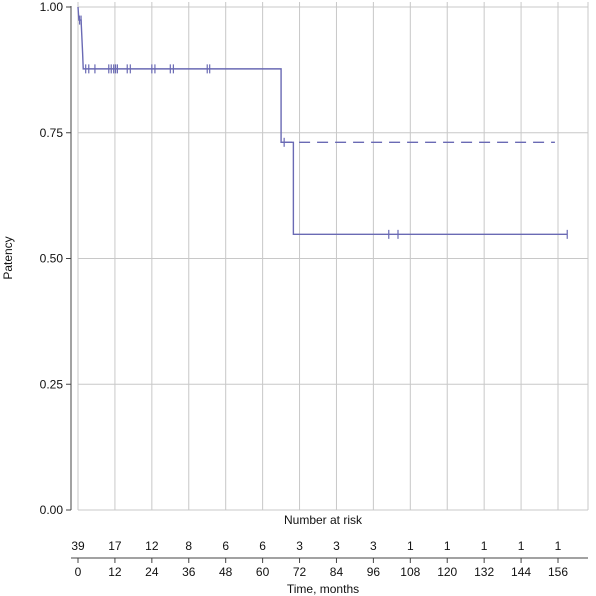 The height and width of the screenshot is (596, 596). I want to click on x-tick-label-0: 0, so click(78, 572).